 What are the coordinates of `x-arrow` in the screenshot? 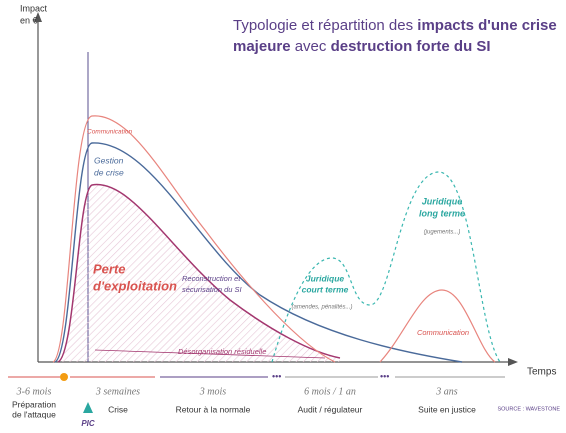 It's located at (513, 362).